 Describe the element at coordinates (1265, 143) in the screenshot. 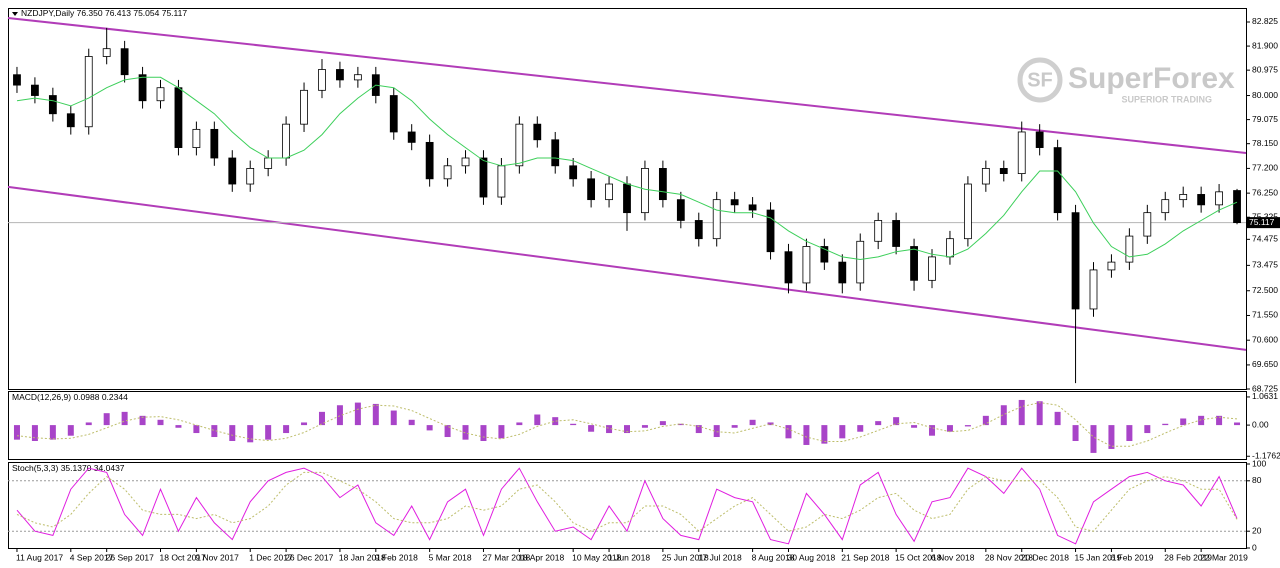

I see `y-tick-label: 78.150` at that location.